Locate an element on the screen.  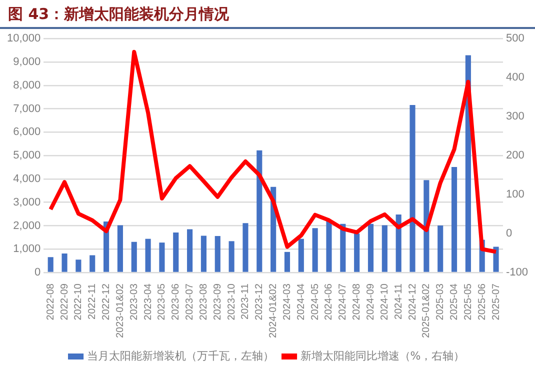
x-tick-label: 2025-01&02 is located at coordinates (426, 310).